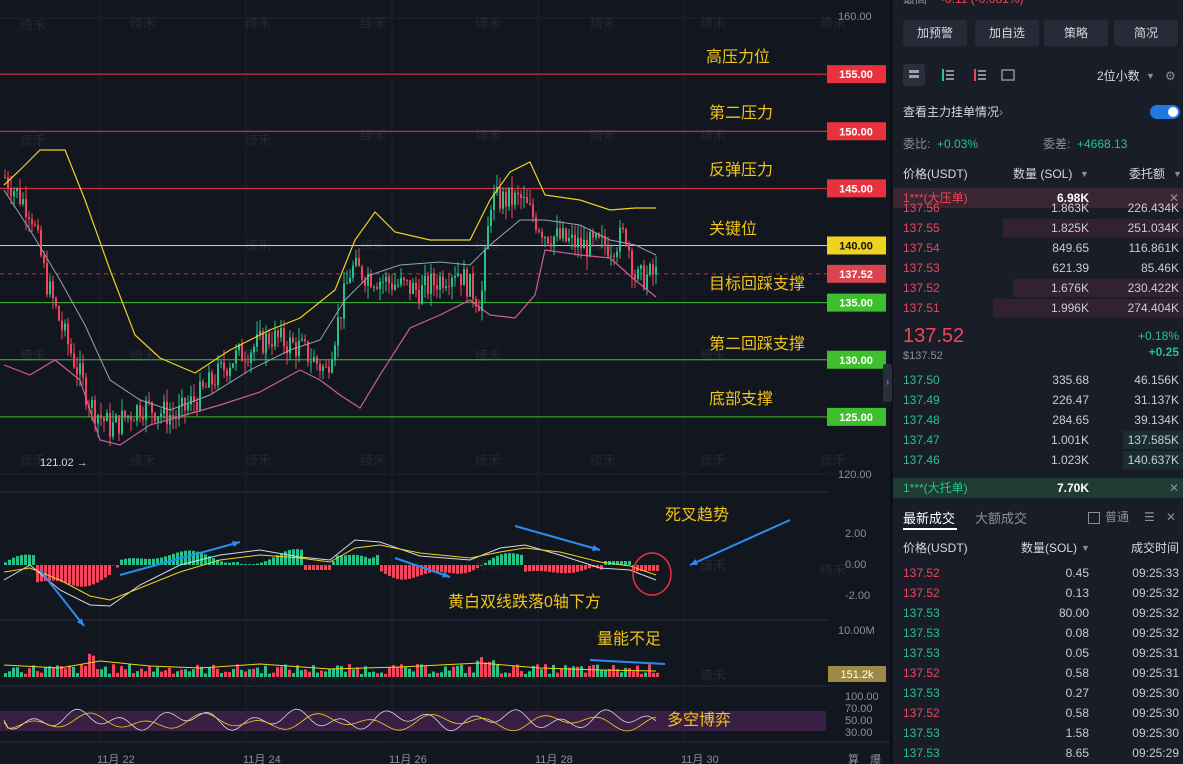 The image size is (1183, 764). Describe the element at coordinates (1038, 673) in the screenshot. I see `trade-row: 137.52 0.58 09:25:31` at that location.